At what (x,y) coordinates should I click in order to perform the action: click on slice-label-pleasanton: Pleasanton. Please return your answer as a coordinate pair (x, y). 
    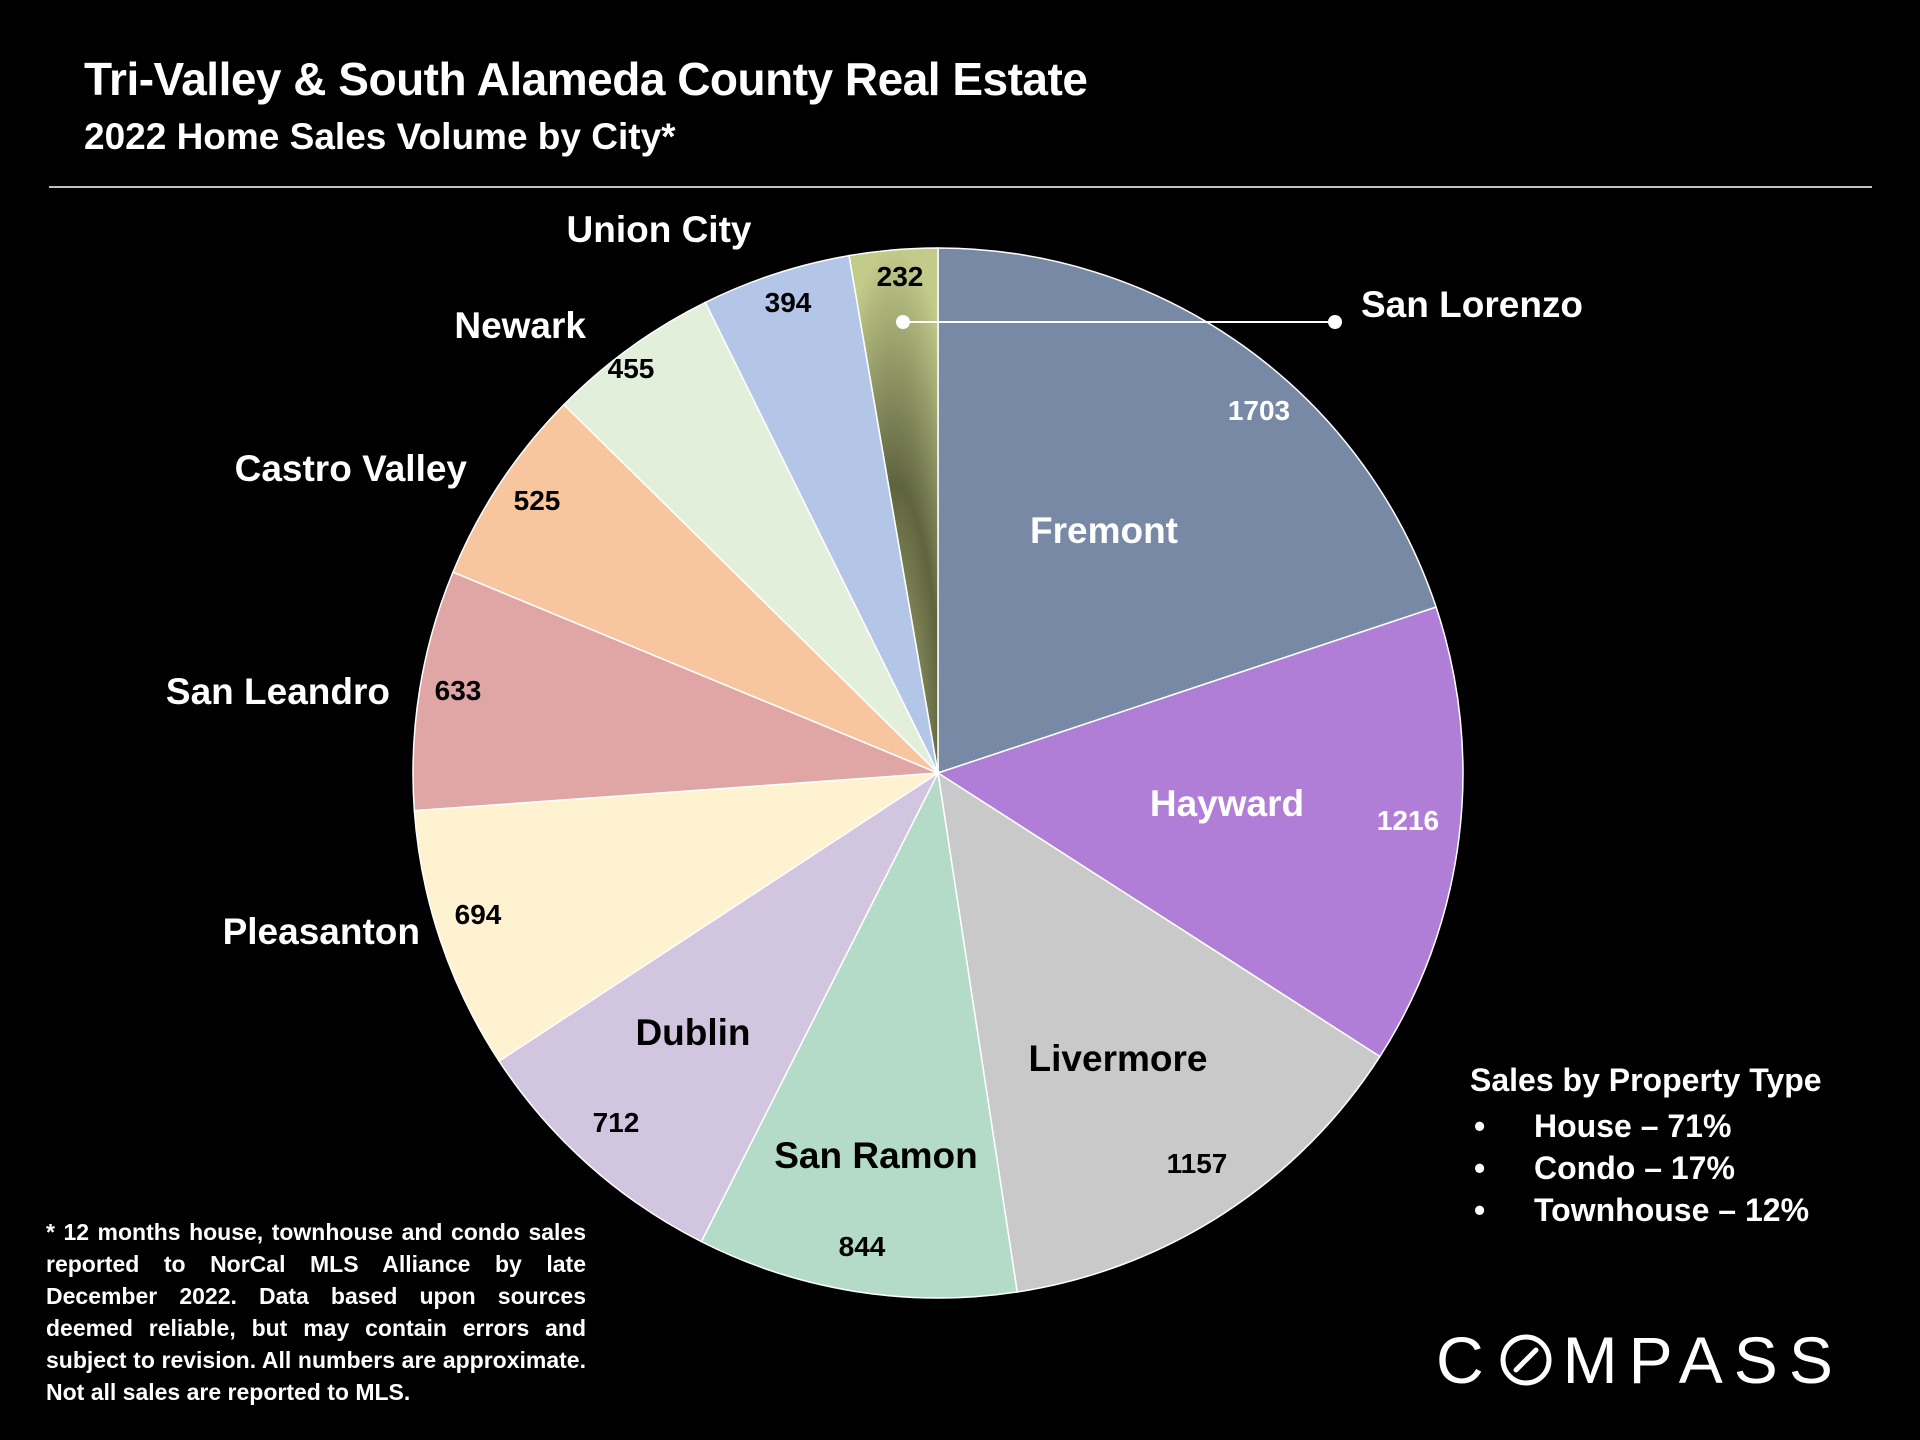
    Looking at the image, I should click on (321, 931).